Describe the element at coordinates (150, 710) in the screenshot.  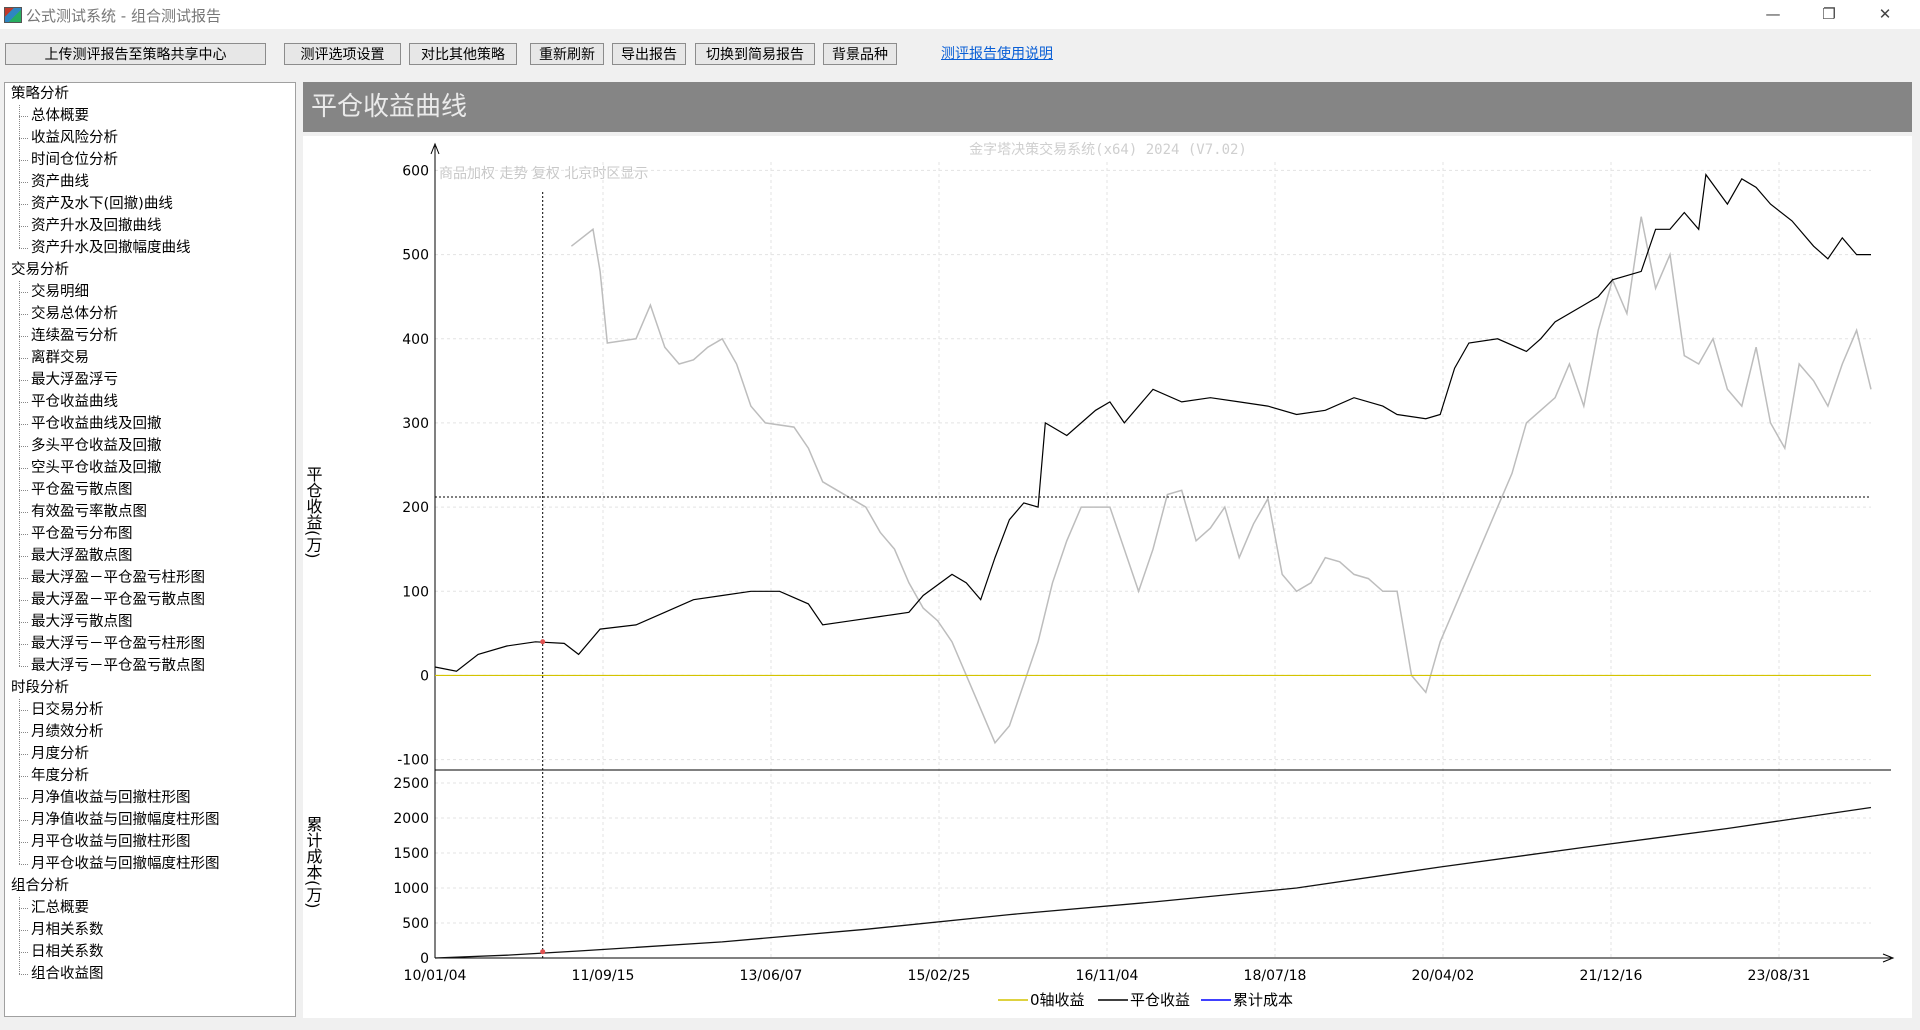
I see `tree-item: 日交易分析` at that location.